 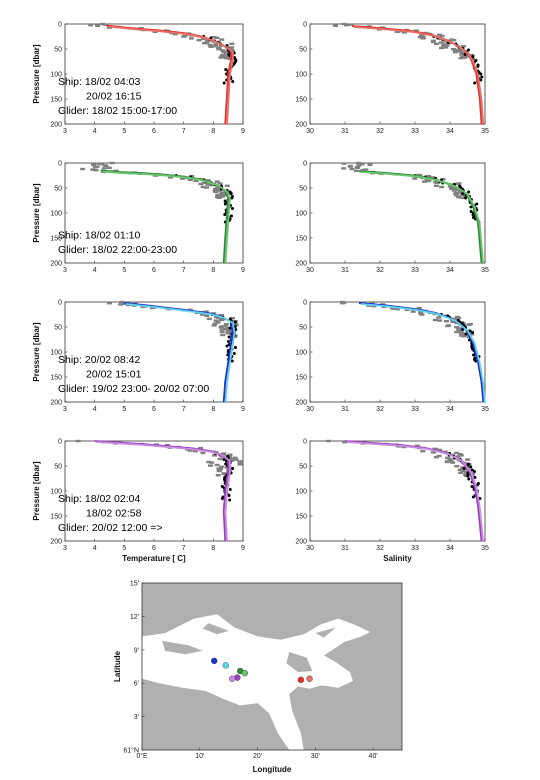 I want to click on x-tick-label: 6, so click(x=154, y=548).